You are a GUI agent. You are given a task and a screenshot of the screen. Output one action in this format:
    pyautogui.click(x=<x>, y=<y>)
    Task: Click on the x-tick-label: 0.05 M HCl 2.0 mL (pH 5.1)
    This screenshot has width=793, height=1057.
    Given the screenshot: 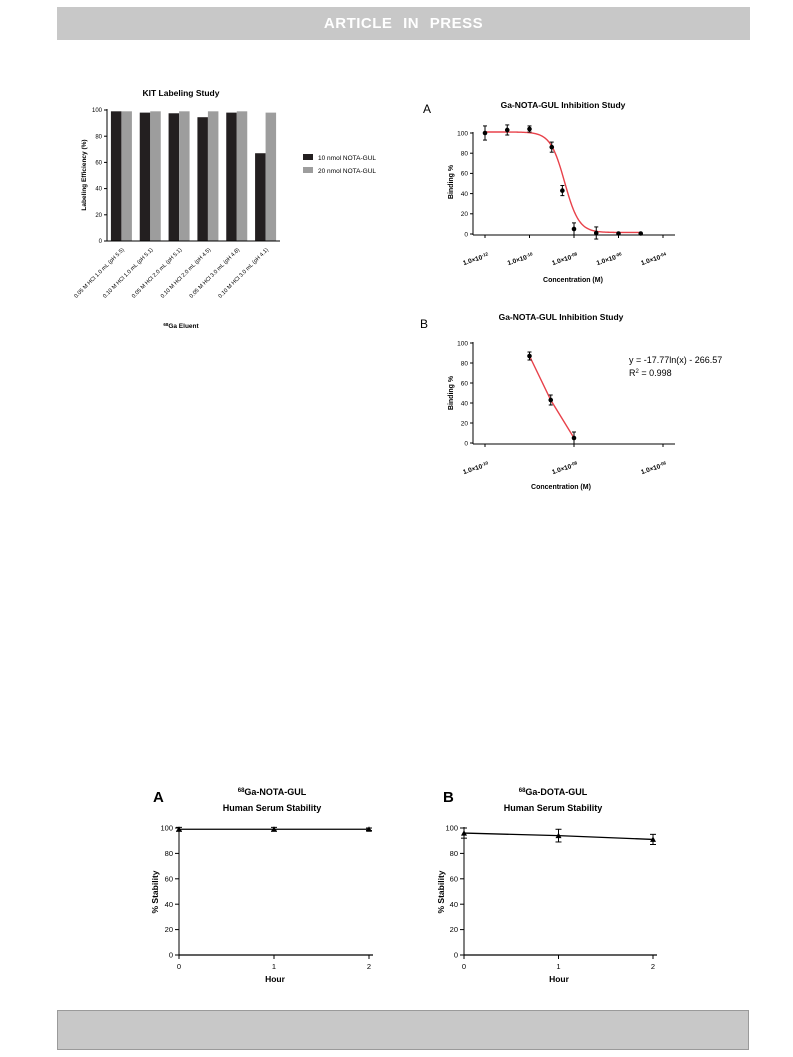 What is the action you would take?
    pyautogui.click(x=157, y=273)
    